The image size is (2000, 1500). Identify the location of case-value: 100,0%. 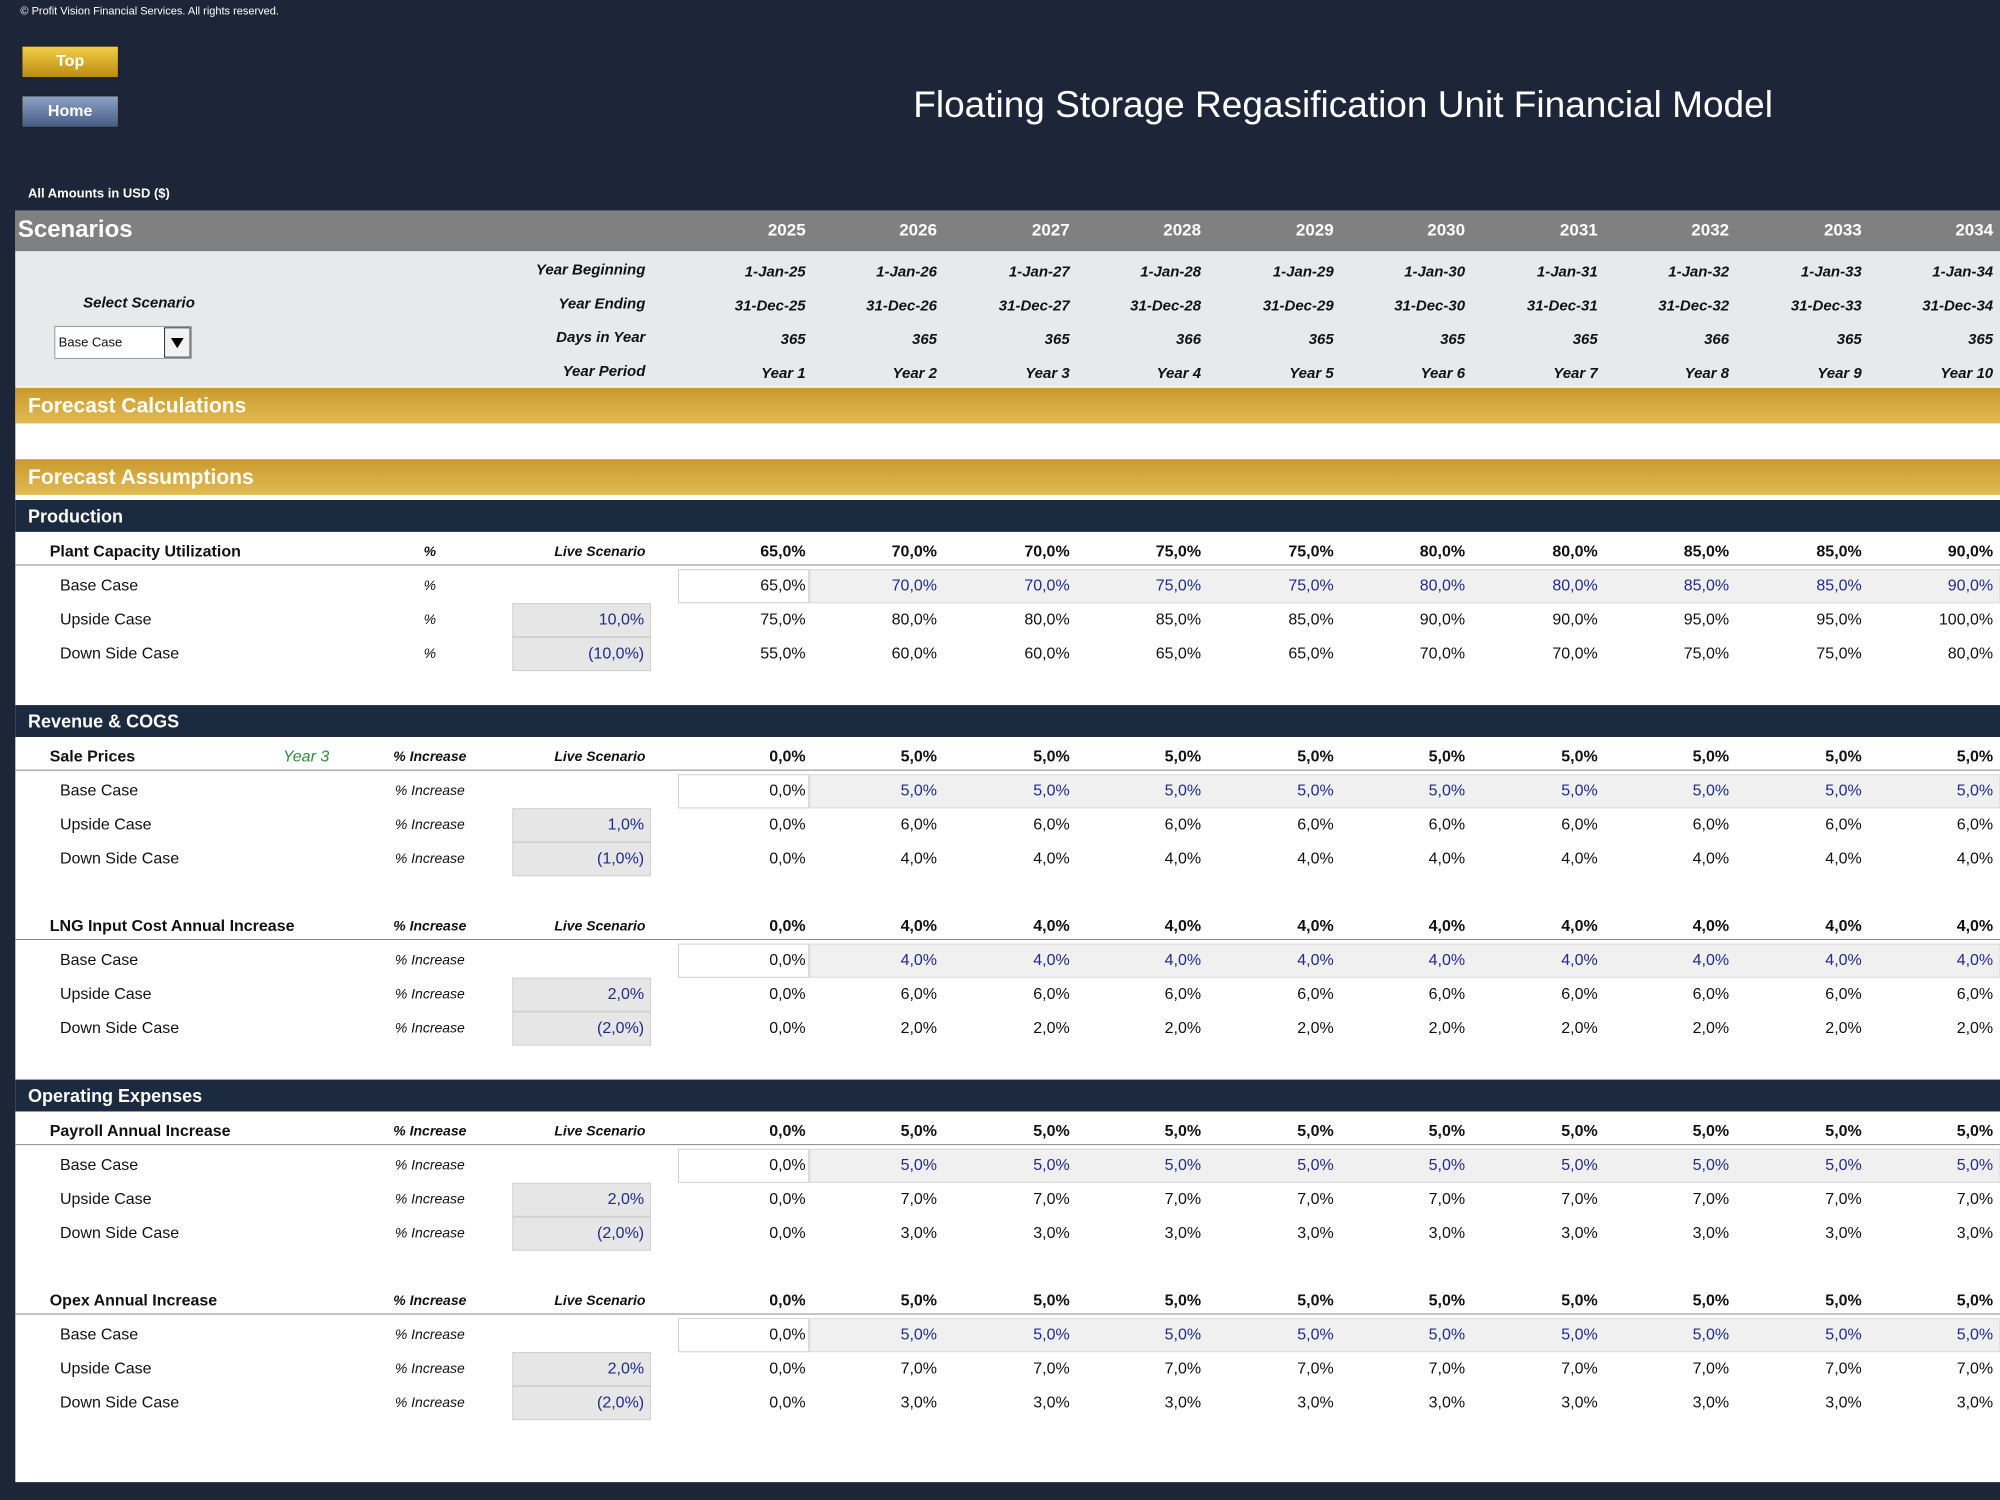
(1966, 619).